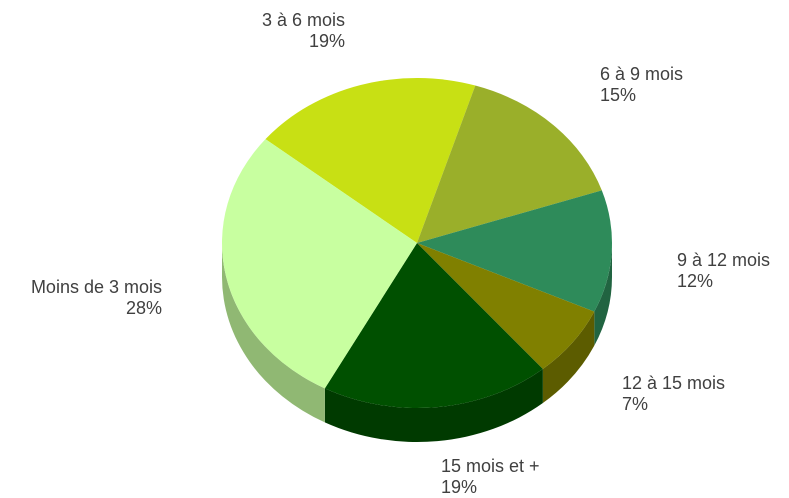 The height and width of the screenshot is (498, 789). I want to click on data-label-value: 28%, so click(144, 308).